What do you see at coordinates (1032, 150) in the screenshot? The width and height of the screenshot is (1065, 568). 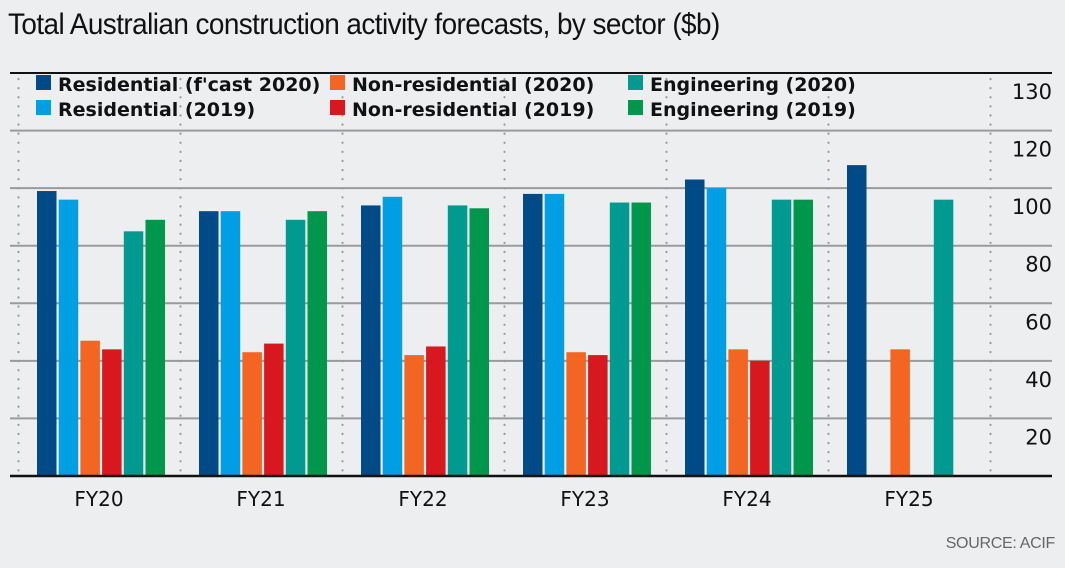 I see `y-tick-label: 120` at bounding box center [1032, 150].